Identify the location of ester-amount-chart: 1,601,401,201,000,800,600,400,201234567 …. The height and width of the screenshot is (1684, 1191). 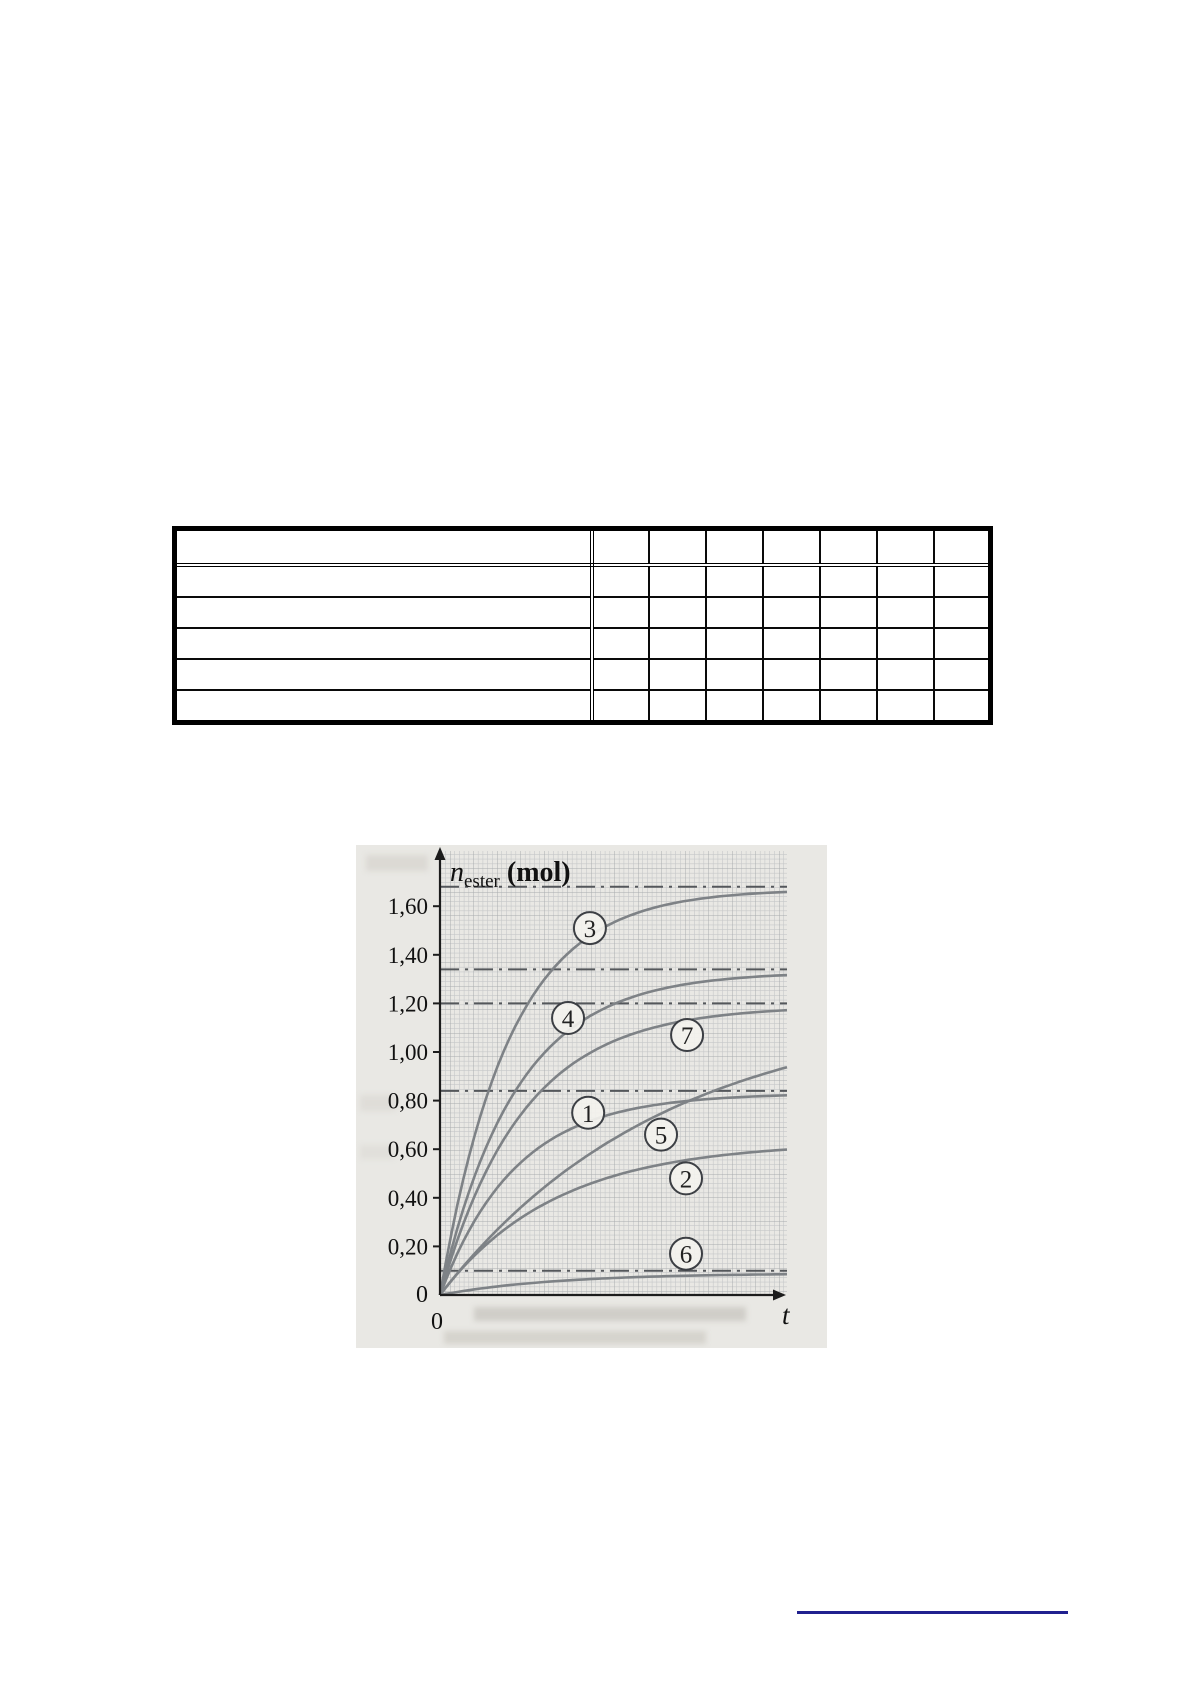
(575, 1095).